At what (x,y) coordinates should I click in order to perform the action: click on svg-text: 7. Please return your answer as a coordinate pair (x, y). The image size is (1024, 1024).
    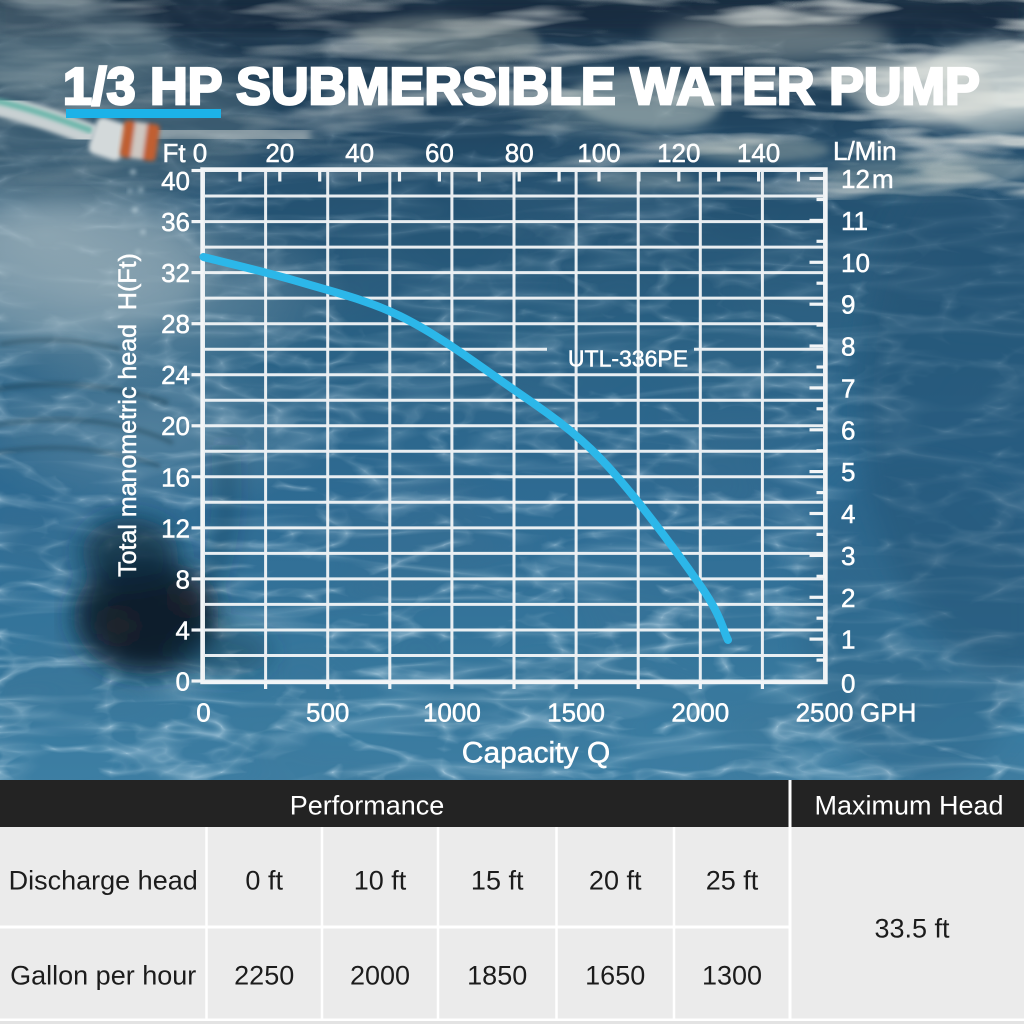
    Looking at the image, I should click on (848, 388).